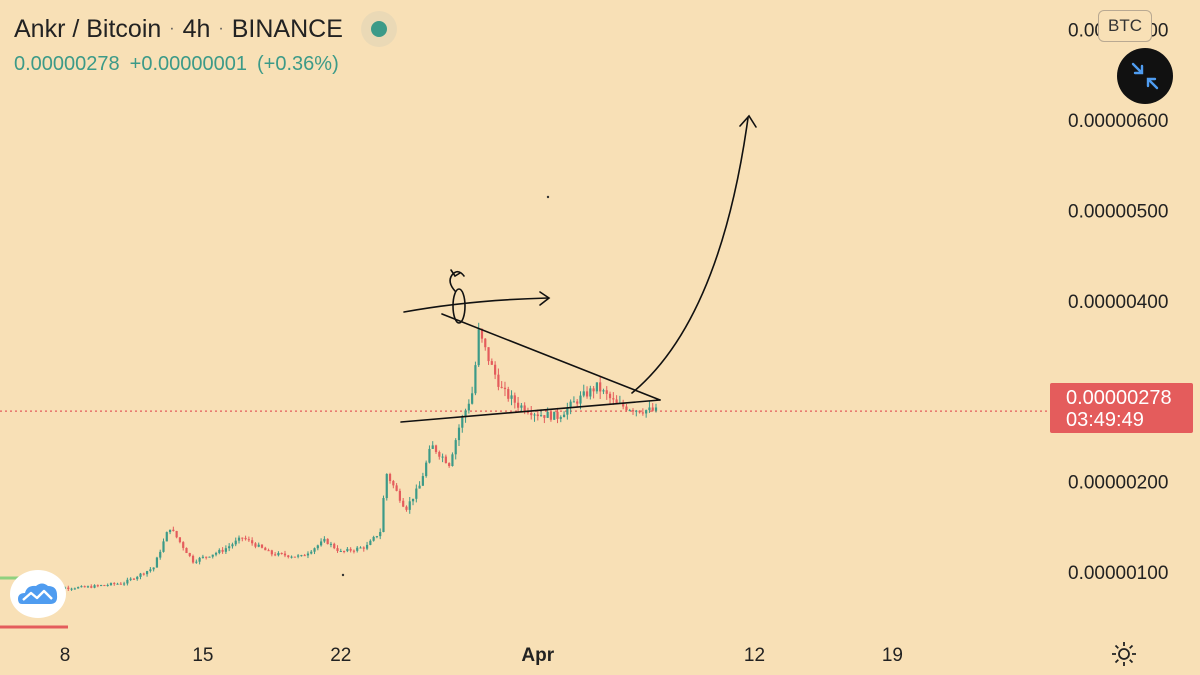  Describe the element at coordinates (67, 64) in the screenshot. I see `last-price: 0.00000278` at that location.